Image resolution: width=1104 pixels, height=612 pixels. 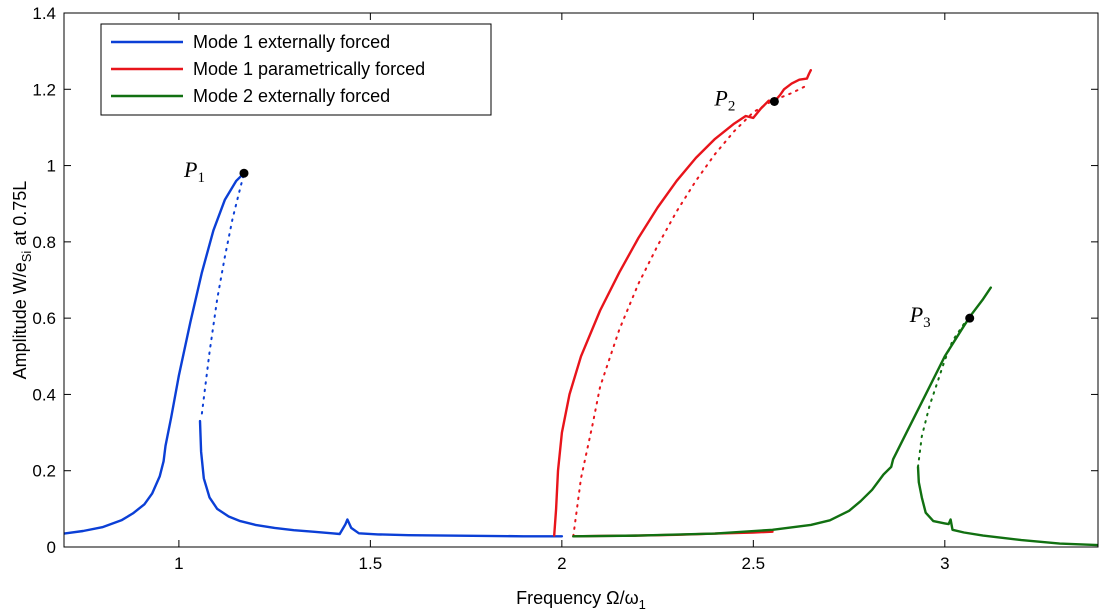 I want to click on y-axis-label: Amplitude W/eSi at 0.75L, so click(x=22, y=280).